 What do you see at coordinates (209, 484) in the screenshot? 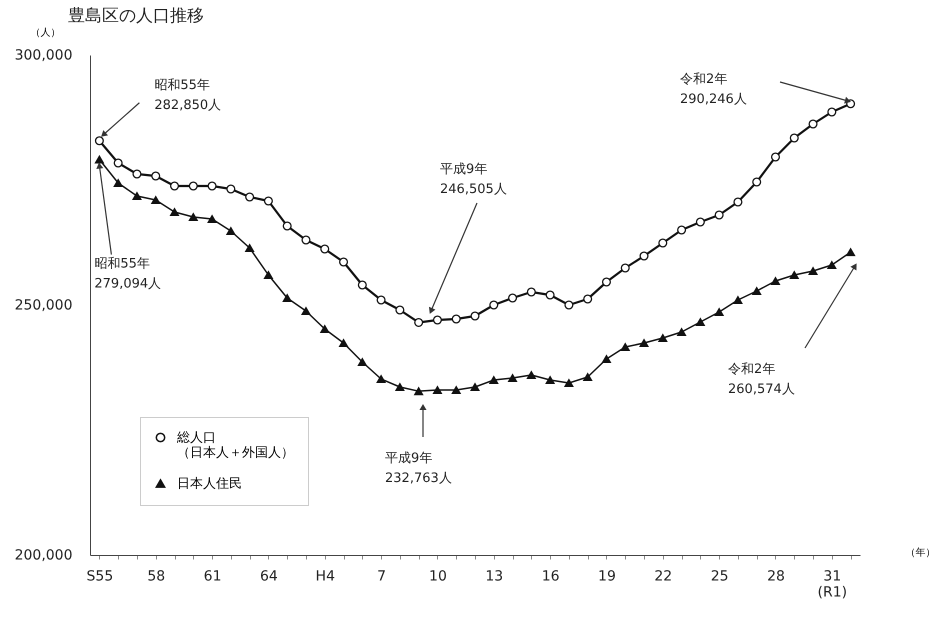
I see `legend-label: 日本人住民` at bounding box center [209, 484].